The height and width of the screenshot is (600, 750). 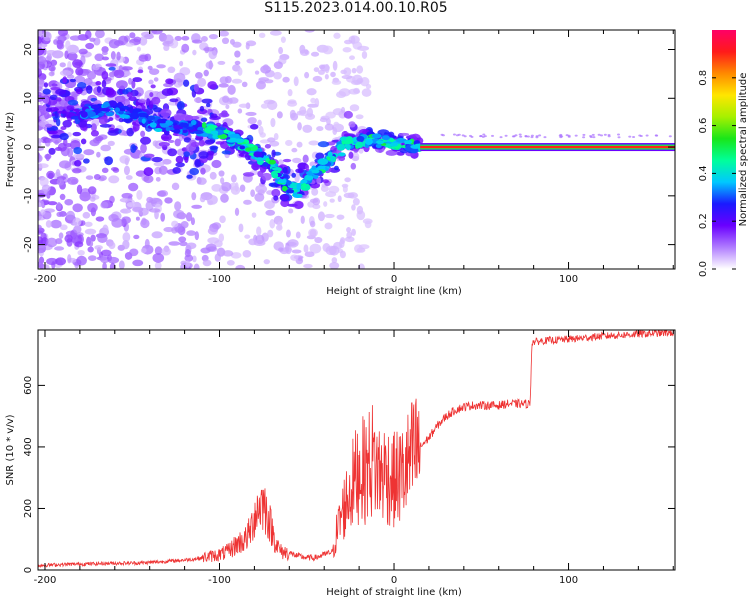 I want to click on top-xtick-label: 0, so click(x=394, y=279).